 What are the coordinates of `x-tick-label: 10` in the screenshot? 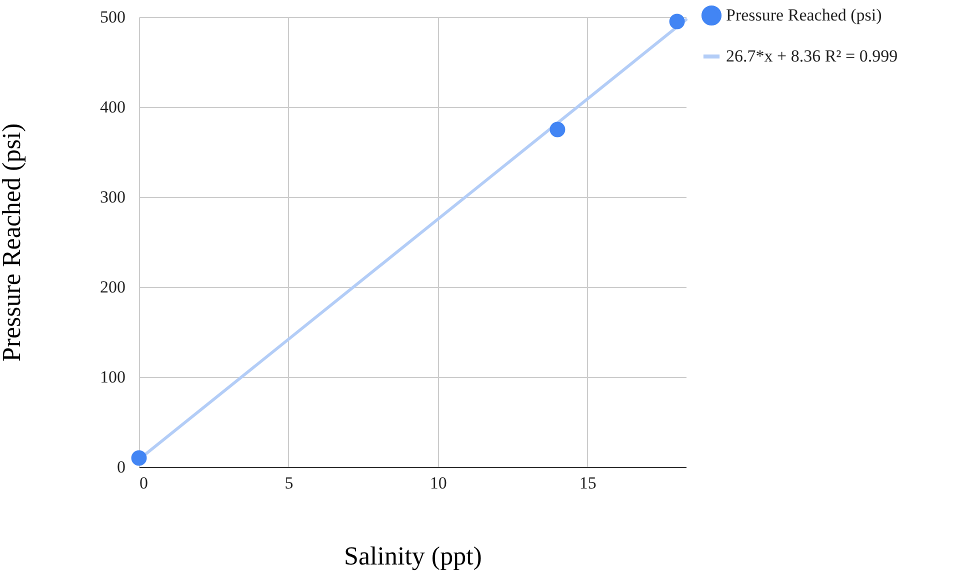 It's located at (438, 483).